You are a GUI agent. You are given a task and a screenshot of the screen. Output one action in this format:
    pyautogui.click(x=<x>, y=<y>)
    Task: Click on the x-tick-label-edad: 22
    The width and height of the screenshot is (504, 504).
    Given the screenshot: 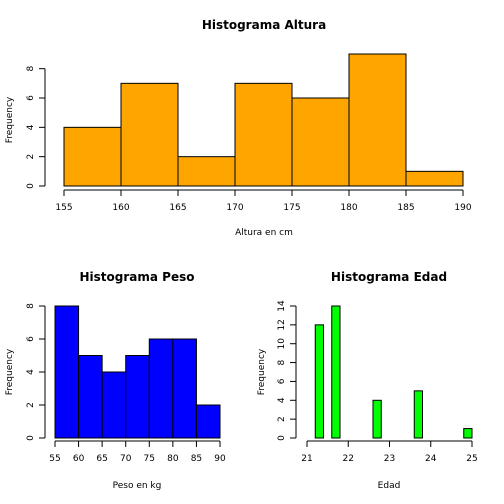 What is the action you would take?
    pyautogui.click(x=348, y=459)
    